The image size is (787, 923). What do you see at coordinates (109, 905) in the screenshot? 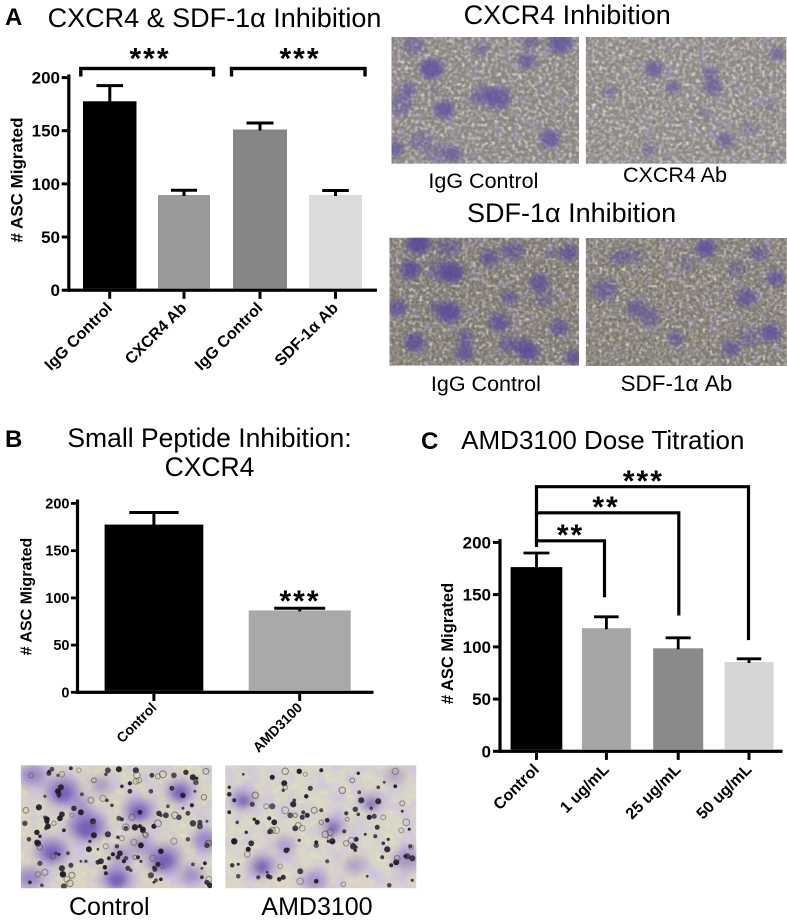
I see `svg-text: Control` at bounding box center [109, 905].